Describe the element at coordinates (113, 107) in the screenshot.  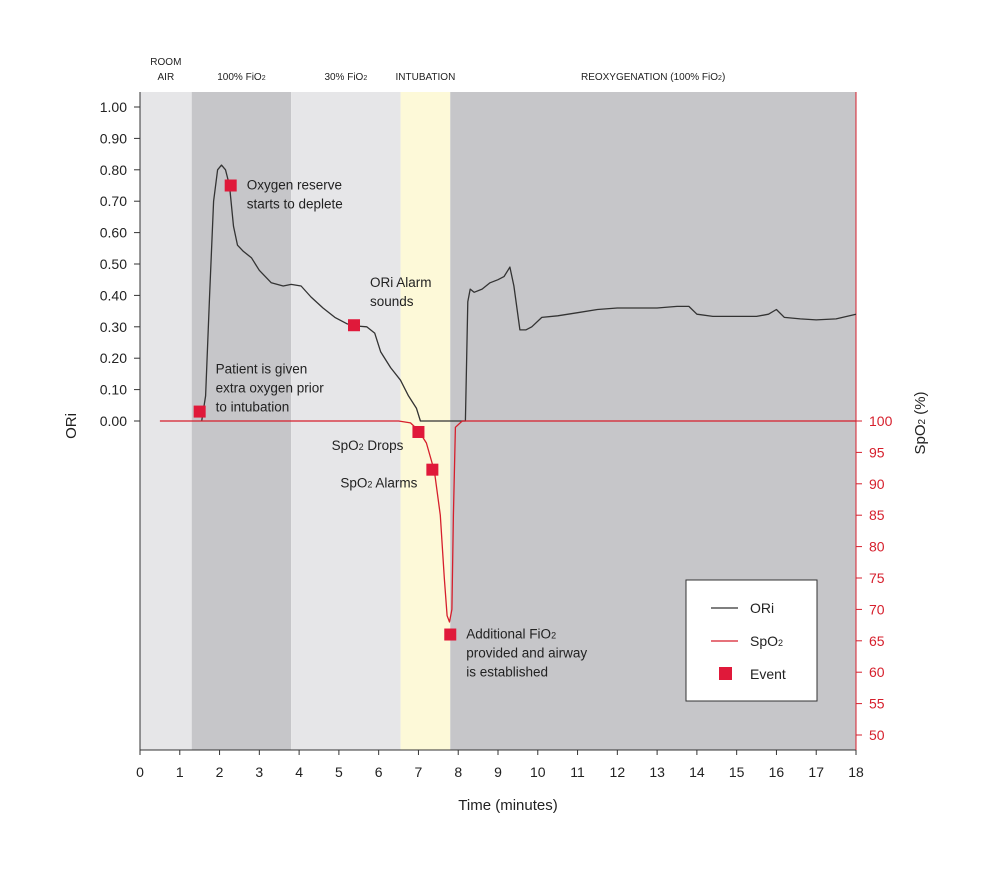
I see `y-tick-label-1.00: 1.00` at that location.